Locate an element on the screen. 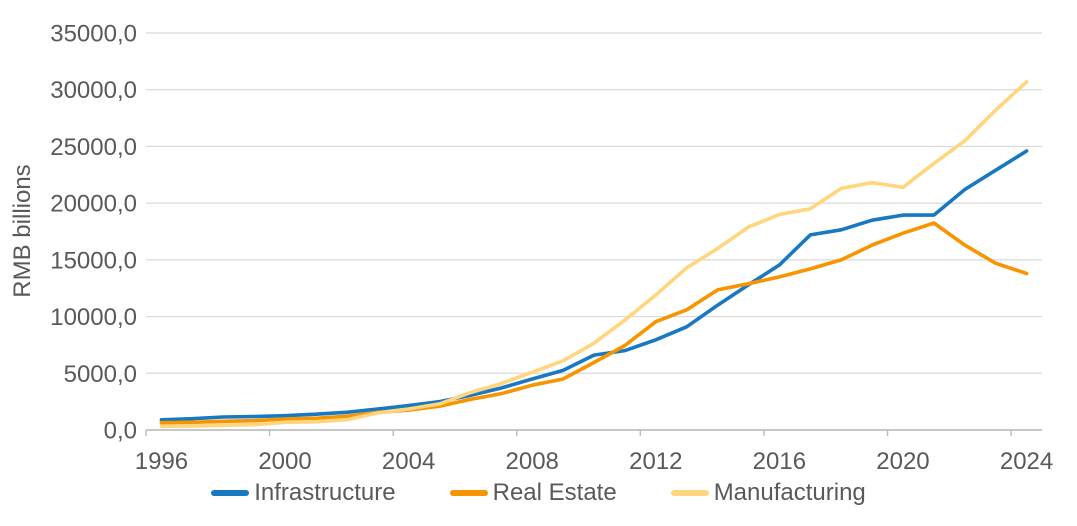 The width and height of the screenshot is (1077, 526). x-tick-label: 2024 is located at coordinates (1026, 461).